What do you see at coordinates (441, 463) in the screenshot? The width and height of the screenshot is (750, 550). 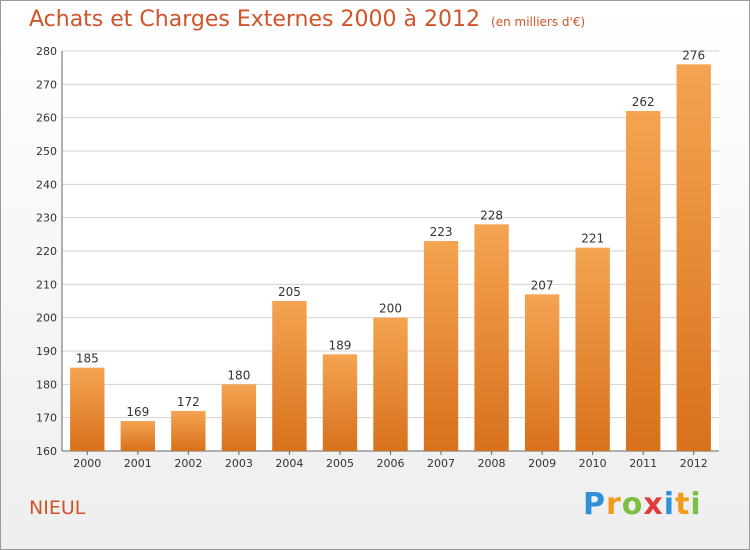 I see `x-tick-label-2007: 2007` at bounding box center [441, 463].